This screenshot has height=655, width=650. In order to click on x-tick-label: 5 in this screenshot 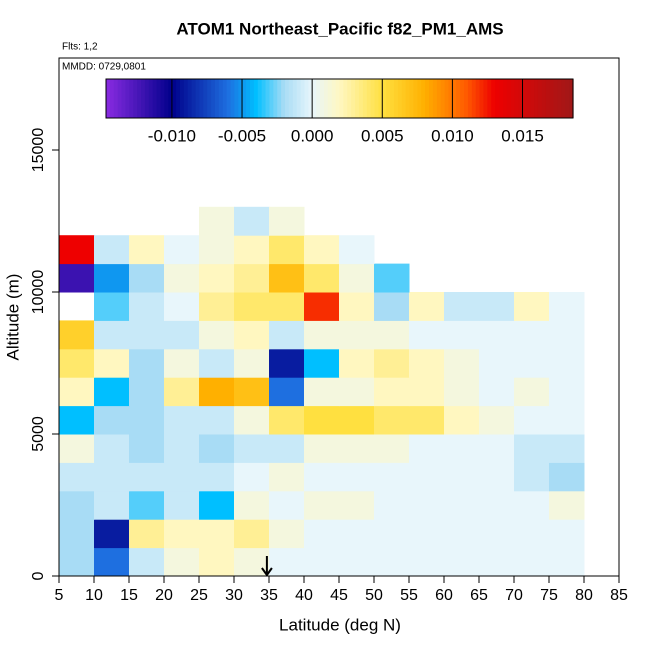, I will do `click(59, 595)`.